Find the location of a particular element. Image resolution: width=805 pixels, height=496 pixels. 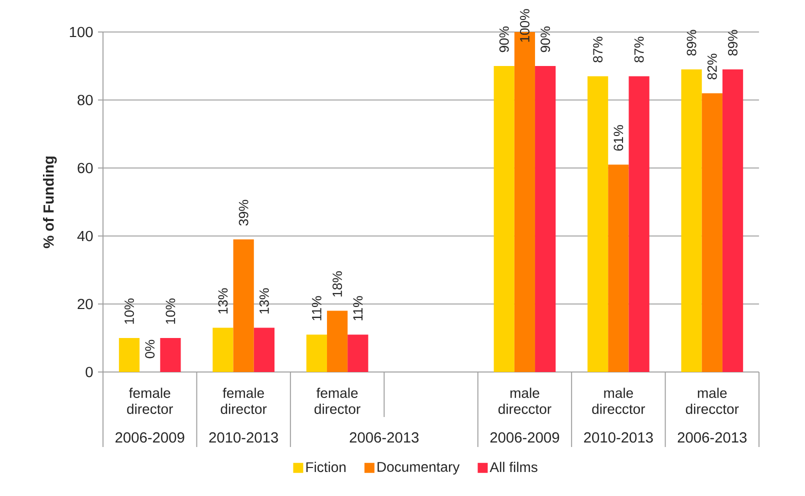

y-tick-label: 80 is located at coordinates (85, 100).